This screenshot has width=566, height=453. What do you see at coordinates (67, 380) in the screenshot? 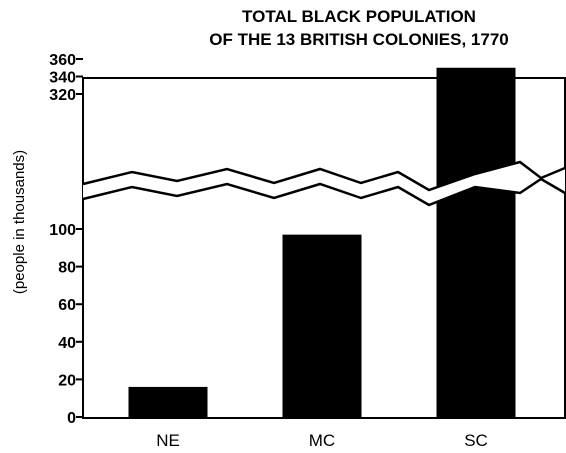
I see `y-tick-label-20: 20` at bounding box center [67, 380].